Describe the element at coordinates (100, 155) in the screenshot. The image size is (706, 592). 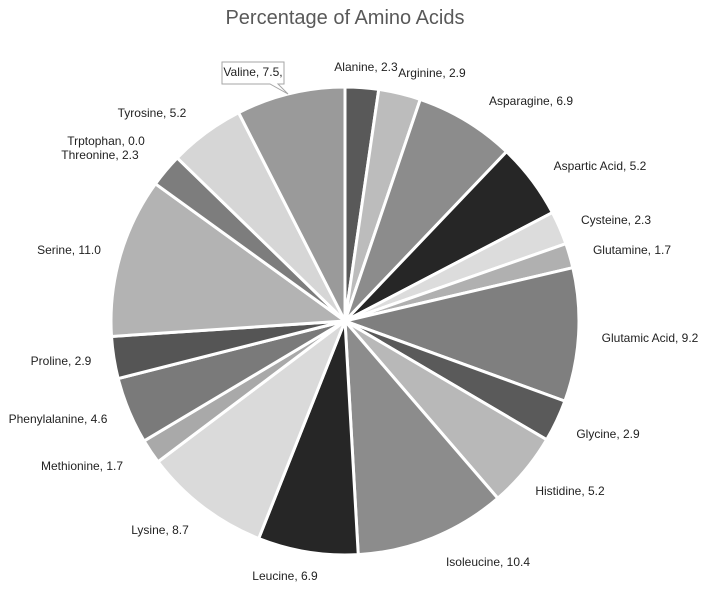
I see `data-label-threonine: Threonine, 2.3` at that location.